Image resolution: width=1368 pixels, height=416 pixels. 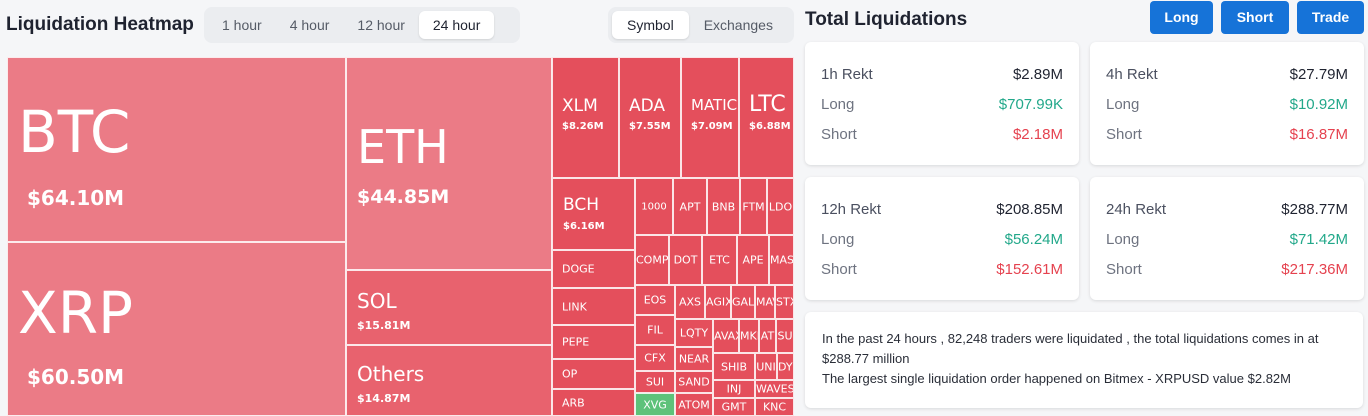 What do you see at coordinates (449, 307) in the screenshot?
I see `tile-sol: SOL $15.81M` at bounding box center [449, 307].